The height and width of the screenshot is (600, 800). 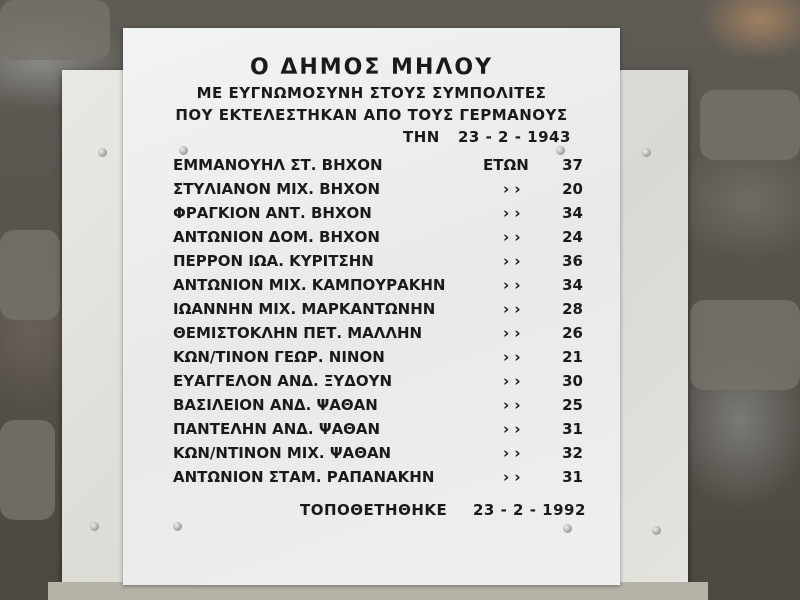 I want to click on name-row: ΠΕΡΡΟΝ ΙΩΑ. ΚΥΡΙΤΣΗΝ › › 36, so click(x=378, y=263).